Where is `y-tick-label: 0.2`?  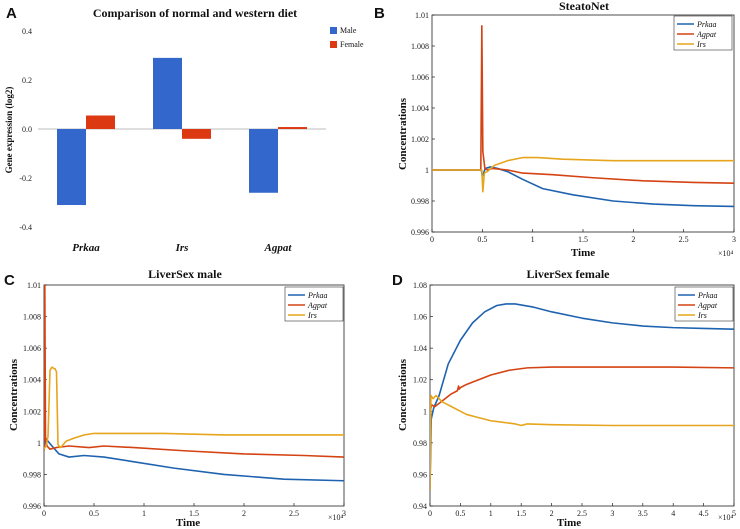 y-tick-label: 0.2 is located at coordinates (27, 80).